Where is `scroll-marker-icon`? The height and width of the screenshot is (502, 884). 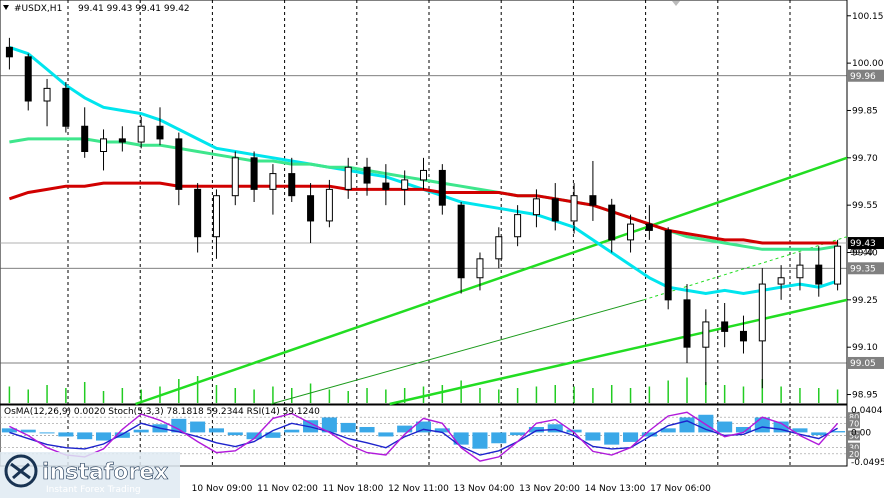
scroll-marker-icon is located at coordinates (676, 3).